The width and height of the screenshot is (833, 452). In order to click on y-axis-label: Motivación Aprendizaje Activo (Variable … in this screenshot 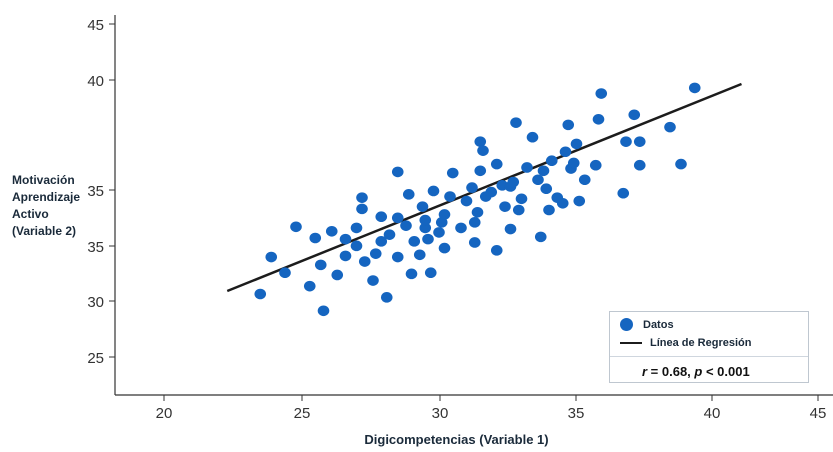, I will do `click(62, 206)`.